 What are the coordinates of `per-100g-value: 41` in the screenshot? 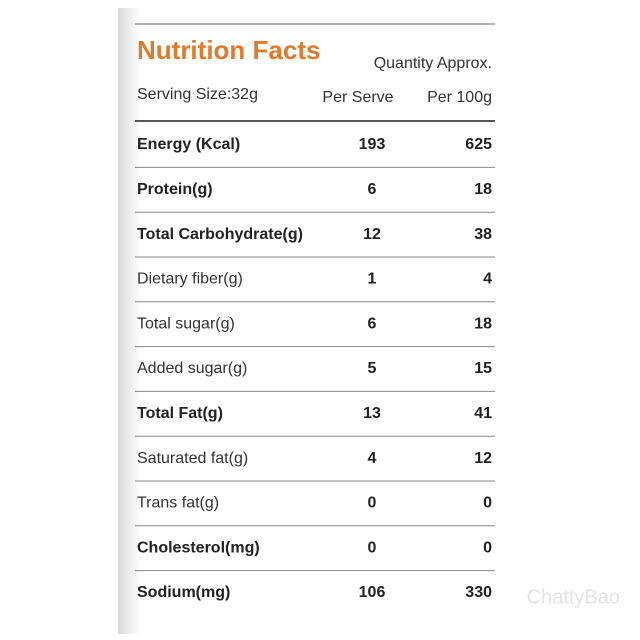 It's located at (483, 413).